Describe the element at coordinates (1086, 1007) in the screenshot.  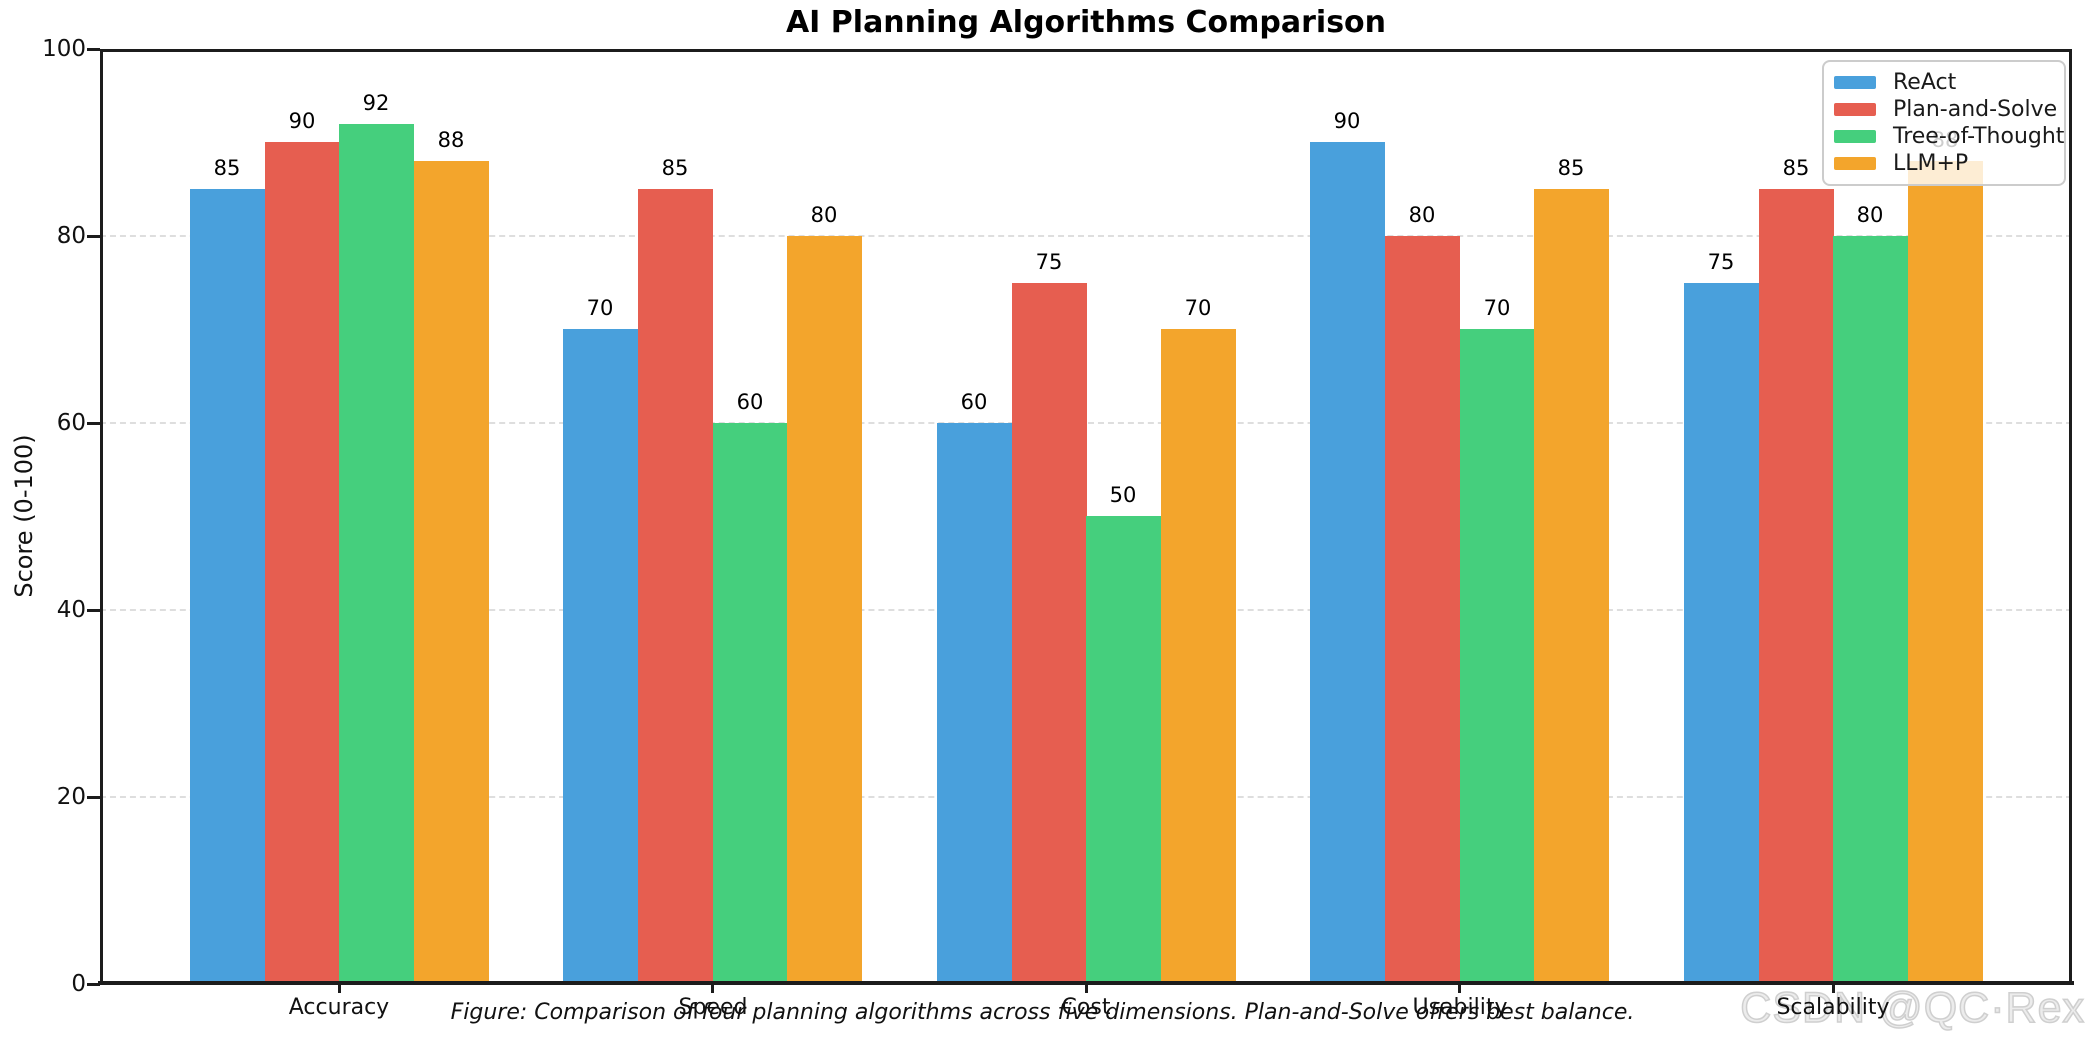
I see `x-tick-label-cost: Cost` at that location.